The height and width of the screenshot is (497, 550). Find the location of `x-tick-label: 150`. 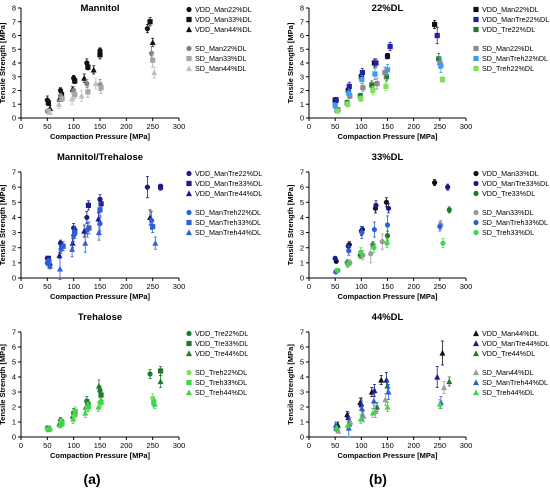

x-tick-label: 150 is located at coordinates (100, 286).